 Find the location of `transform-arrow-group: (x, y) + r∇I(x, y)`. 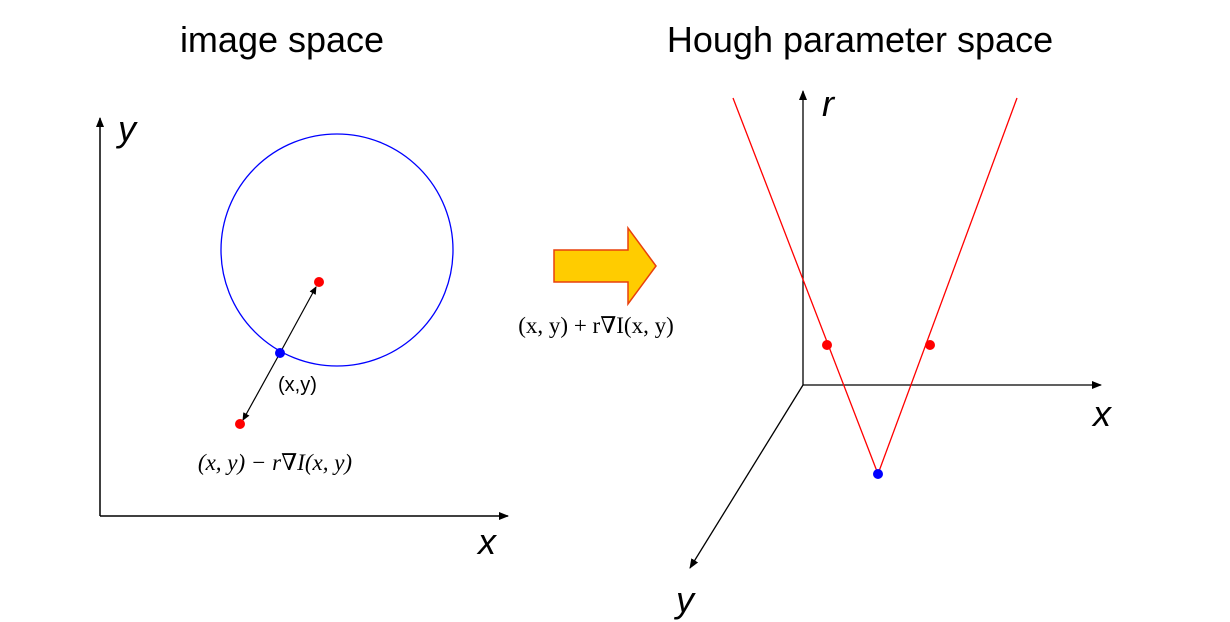

transform-arrow-group: (x, y) + r∇I(x, y) is located at coordinates (596, 281).